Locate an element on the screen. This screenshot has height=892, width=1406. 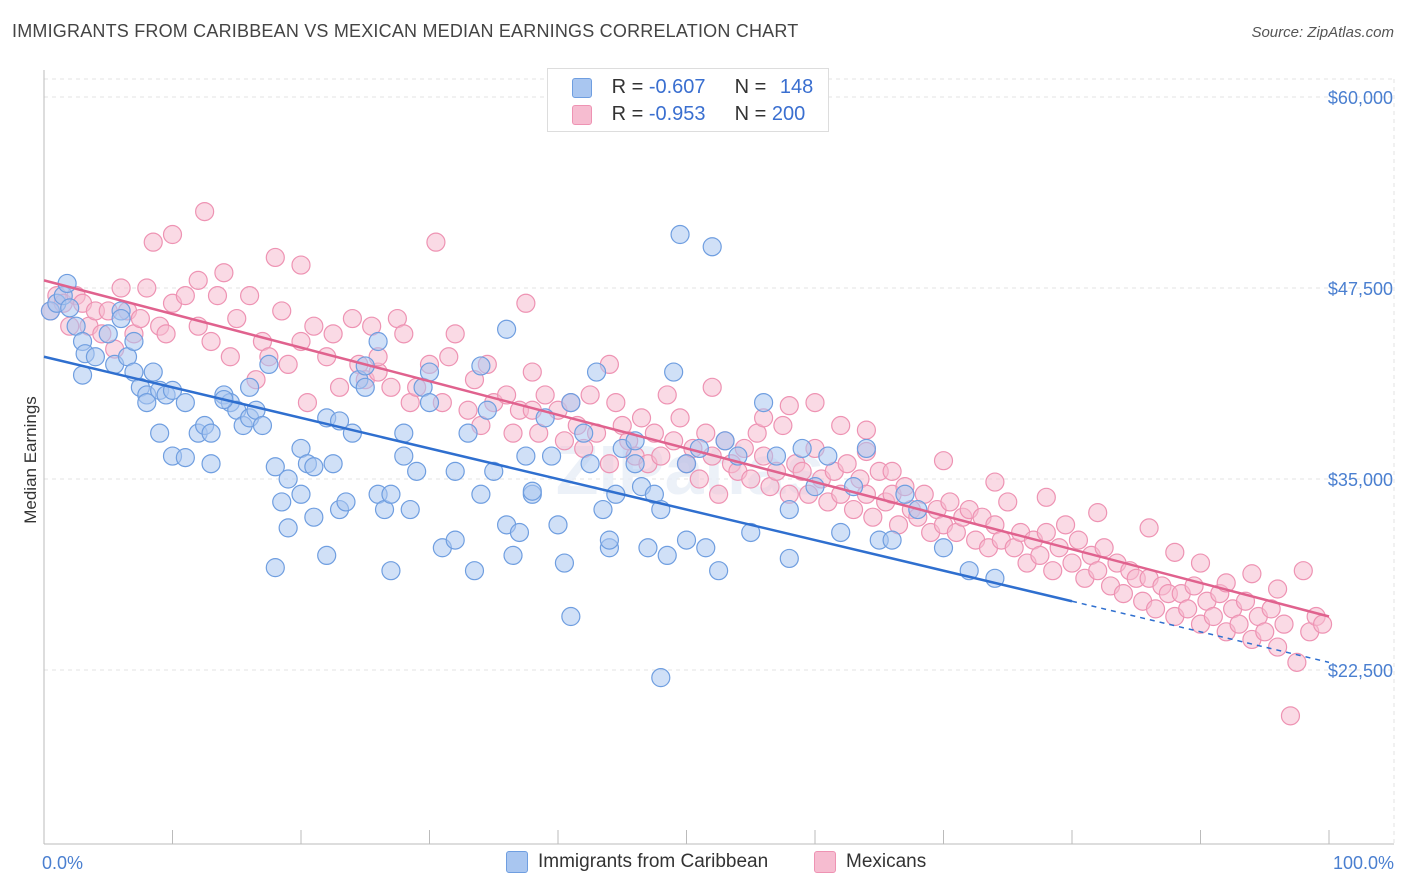
y-tick-label: $35,000 is located at coordinates (1360, 480).